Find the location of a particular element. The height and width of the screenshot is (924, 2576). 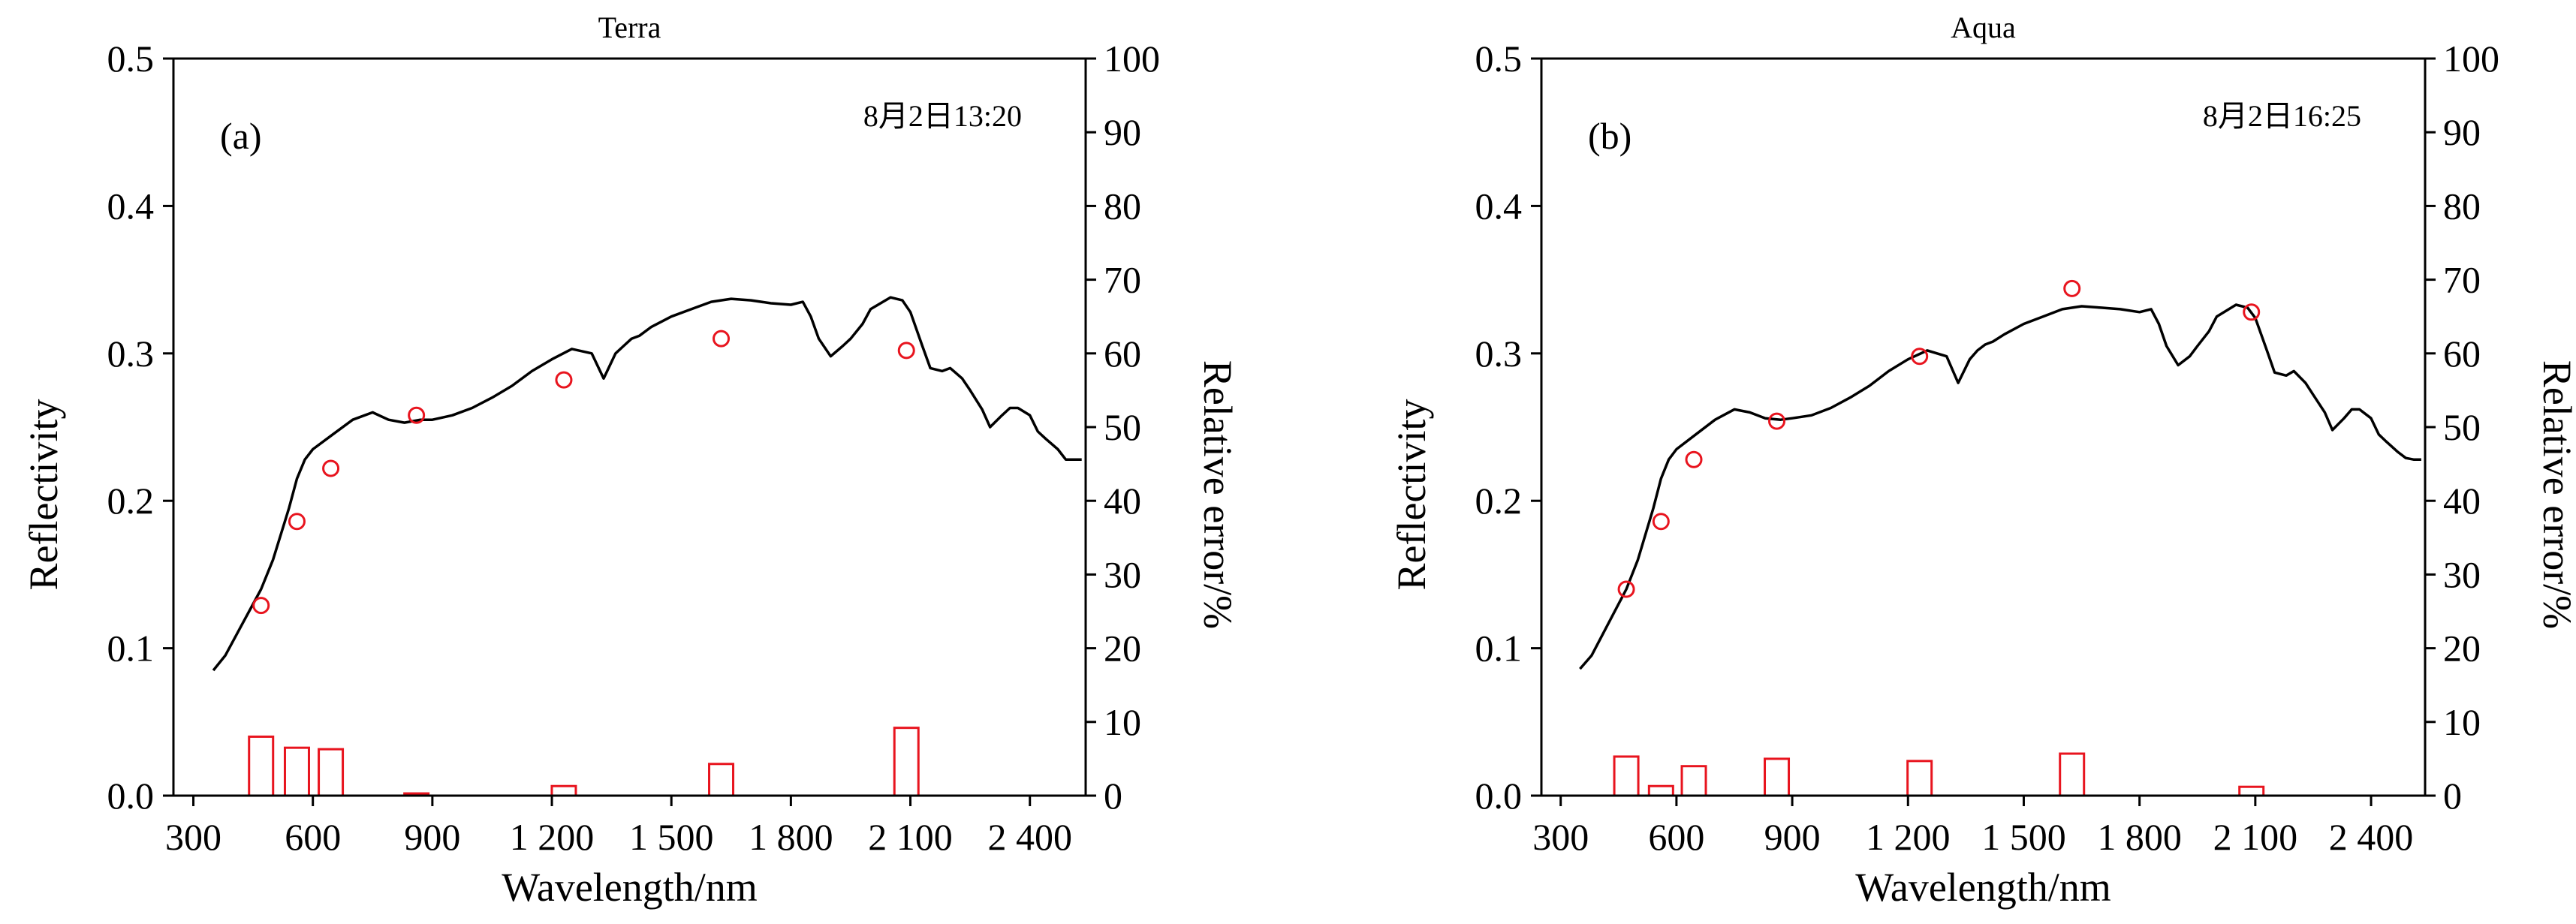

annotation-time: 8月2日13:20 is located at coordinates (942, 116).